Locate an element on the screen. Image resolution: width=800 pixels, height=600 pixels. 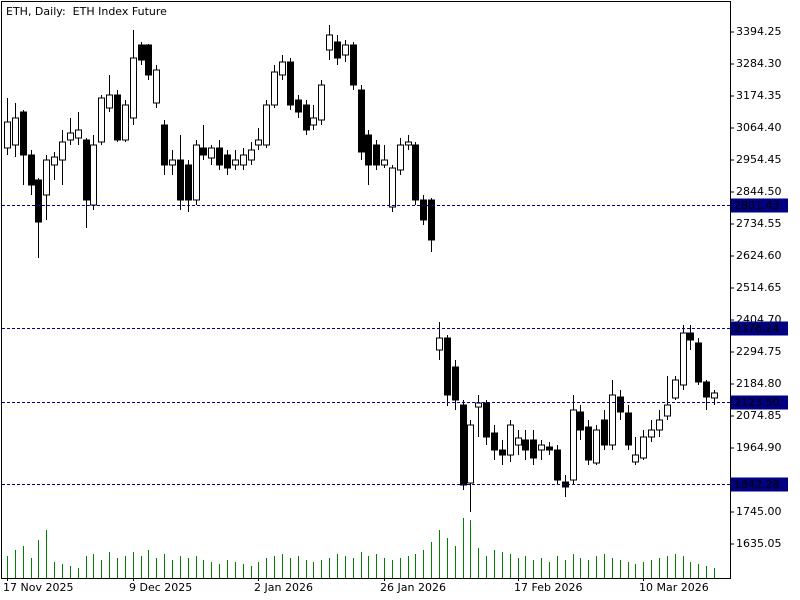
x-tick-label: 9 Dec 2025 is located at coordinates (160, 587).